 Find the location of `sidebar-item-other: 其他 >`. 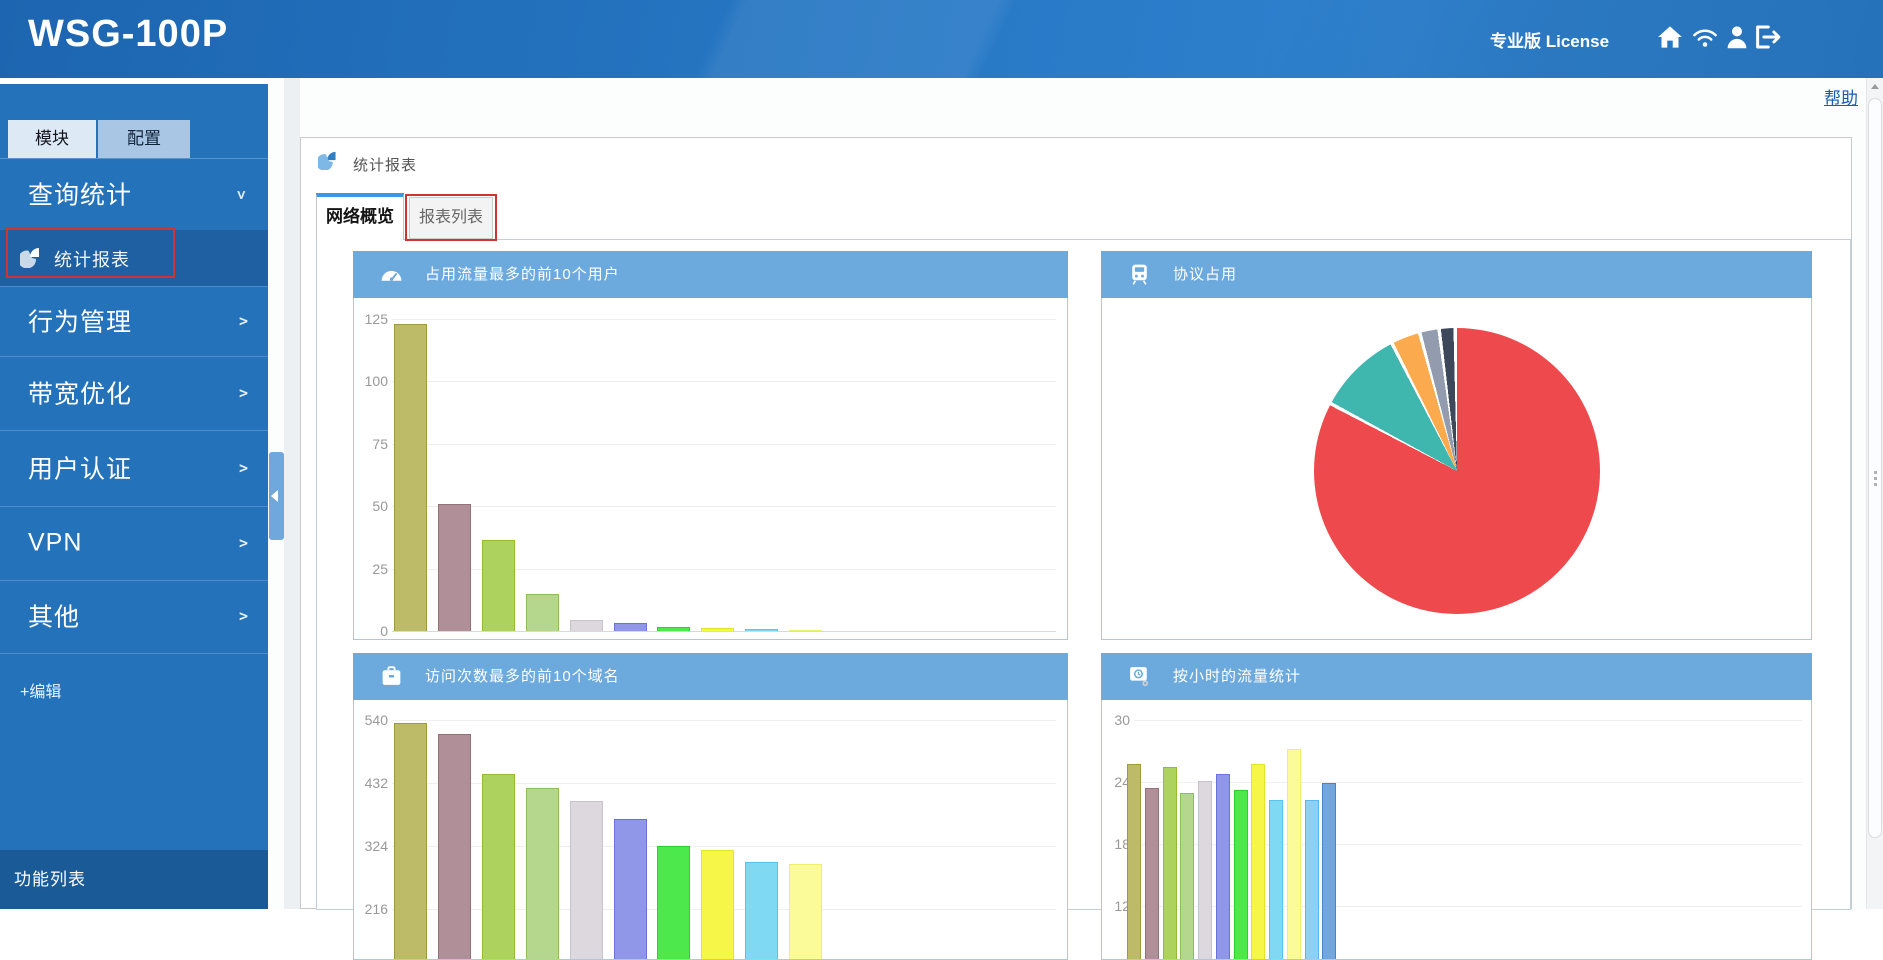

sidebar-item-other: 其他 > is located at coordinates (134, 617).